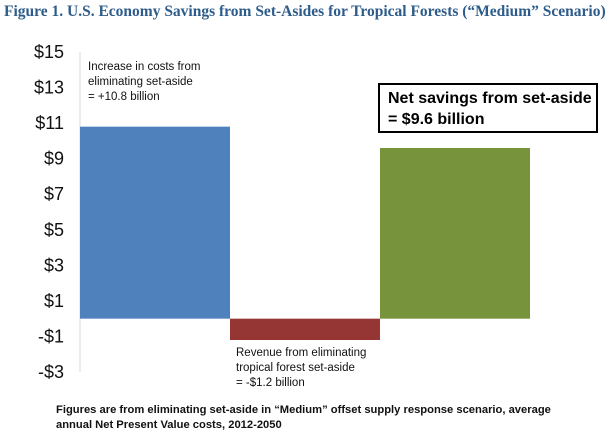 This screenshot has height=445, width=615. Describe the element at coordinates (436, 119) in the screenshot. I see `net-savings-line: = $9.6 billion` at that location.